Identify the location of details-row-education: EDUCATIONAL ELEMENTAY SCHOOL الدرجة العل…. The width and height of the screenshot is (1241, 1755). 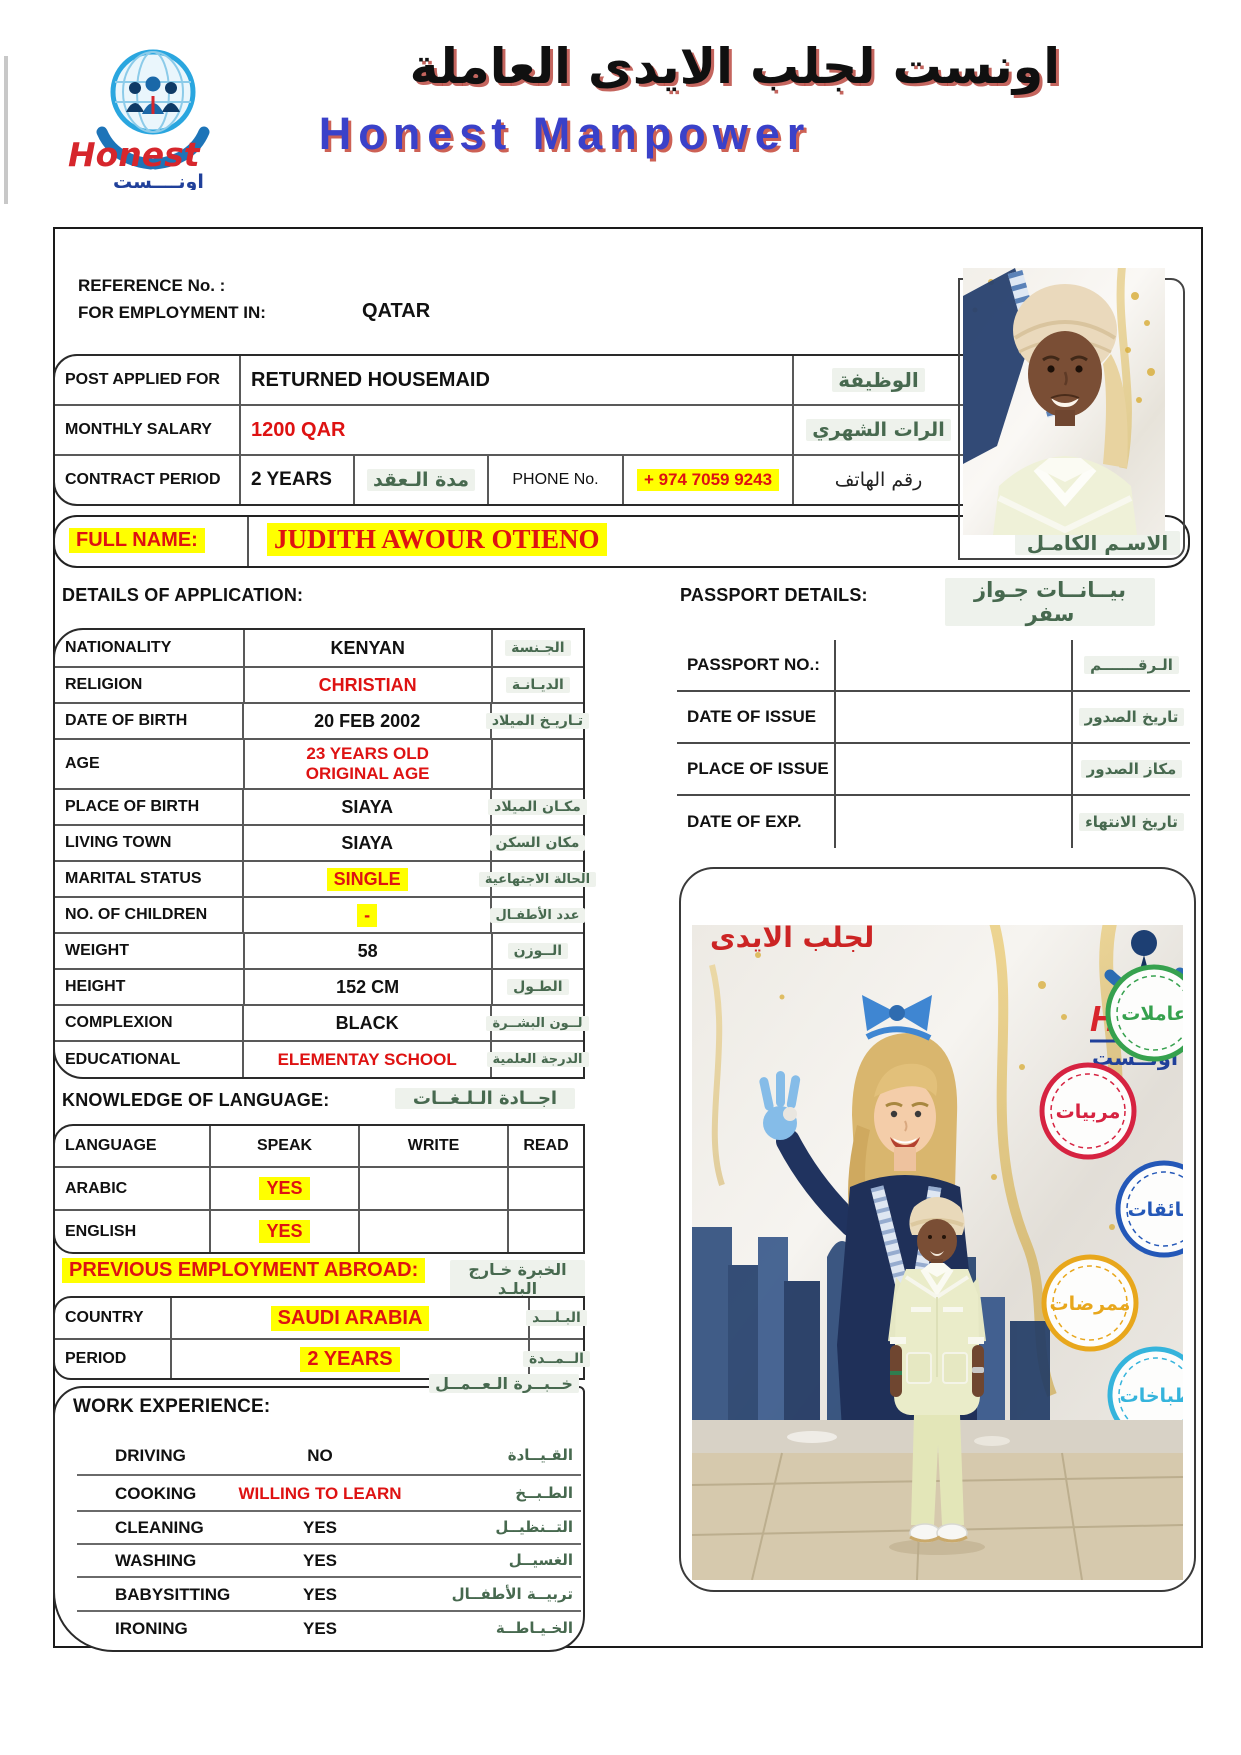
(322, 1058).